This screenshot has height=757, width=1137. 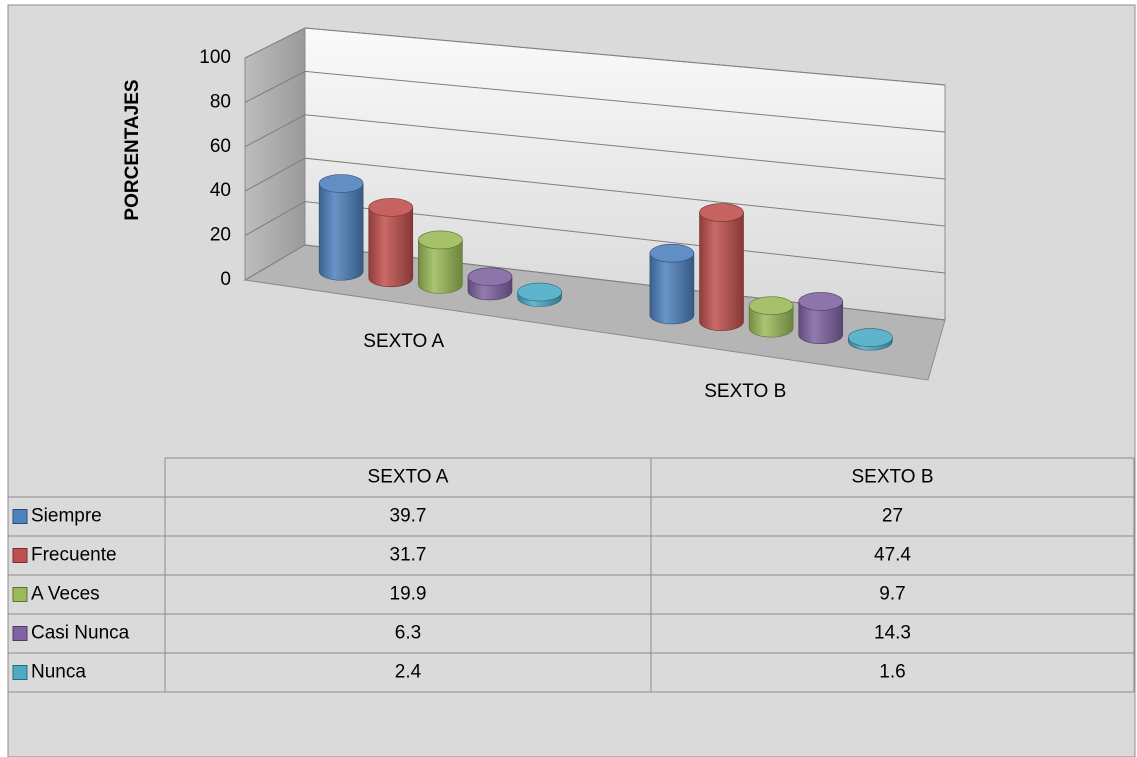 What do you see at coordinates (80, 633) in the screenshot?
I see `legend-label: Casi Nunca` at bounding box center [80, 633].